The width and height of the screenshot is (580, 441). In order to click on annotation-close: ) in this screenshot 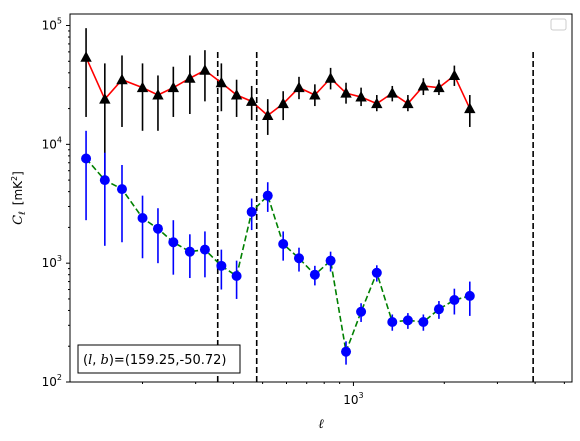, I will do `click(111, 360)`.